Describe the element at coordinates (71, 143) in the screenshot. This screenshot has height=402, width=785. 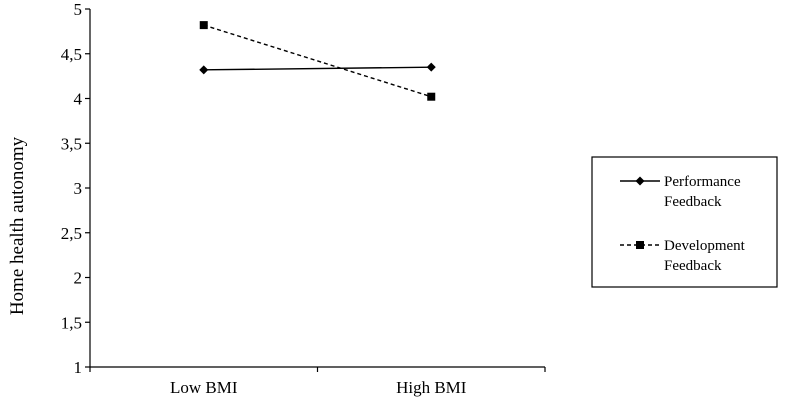
I see `y-tick-label: 3,5` at that location.